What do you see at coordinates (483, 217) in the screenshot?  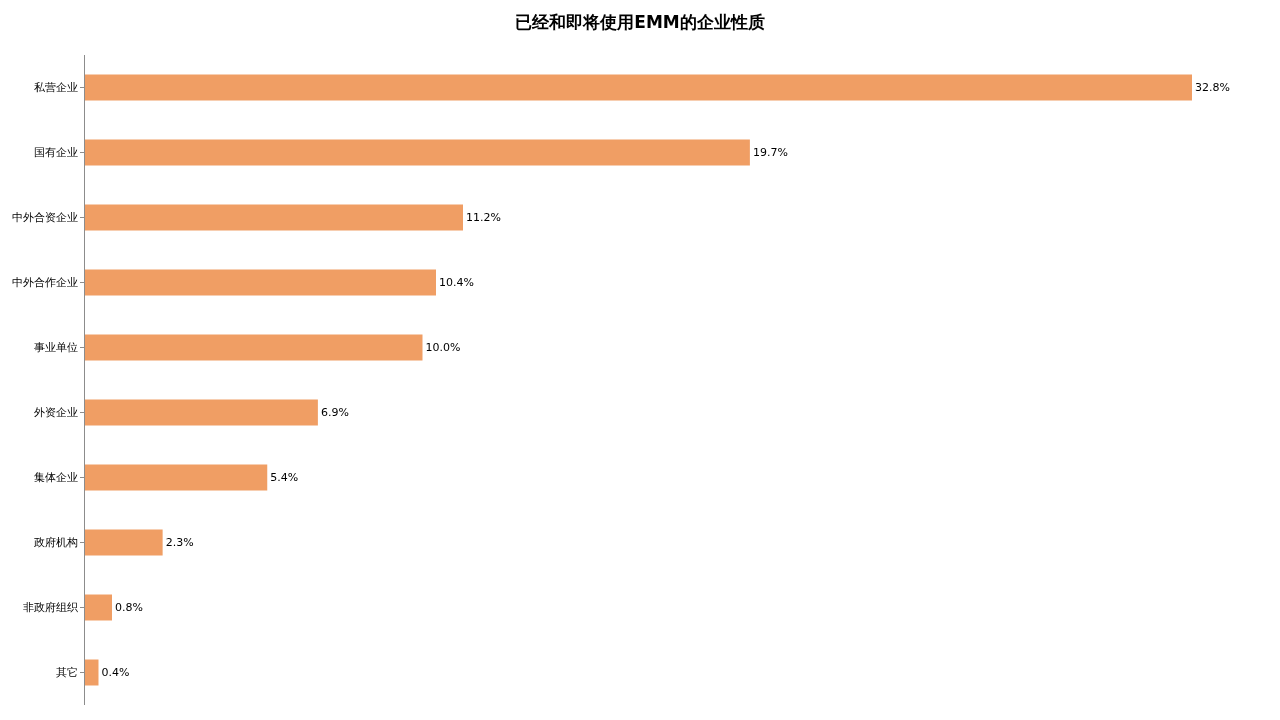 I see `data-label: 11.2%` at bounding box center [483, 217].